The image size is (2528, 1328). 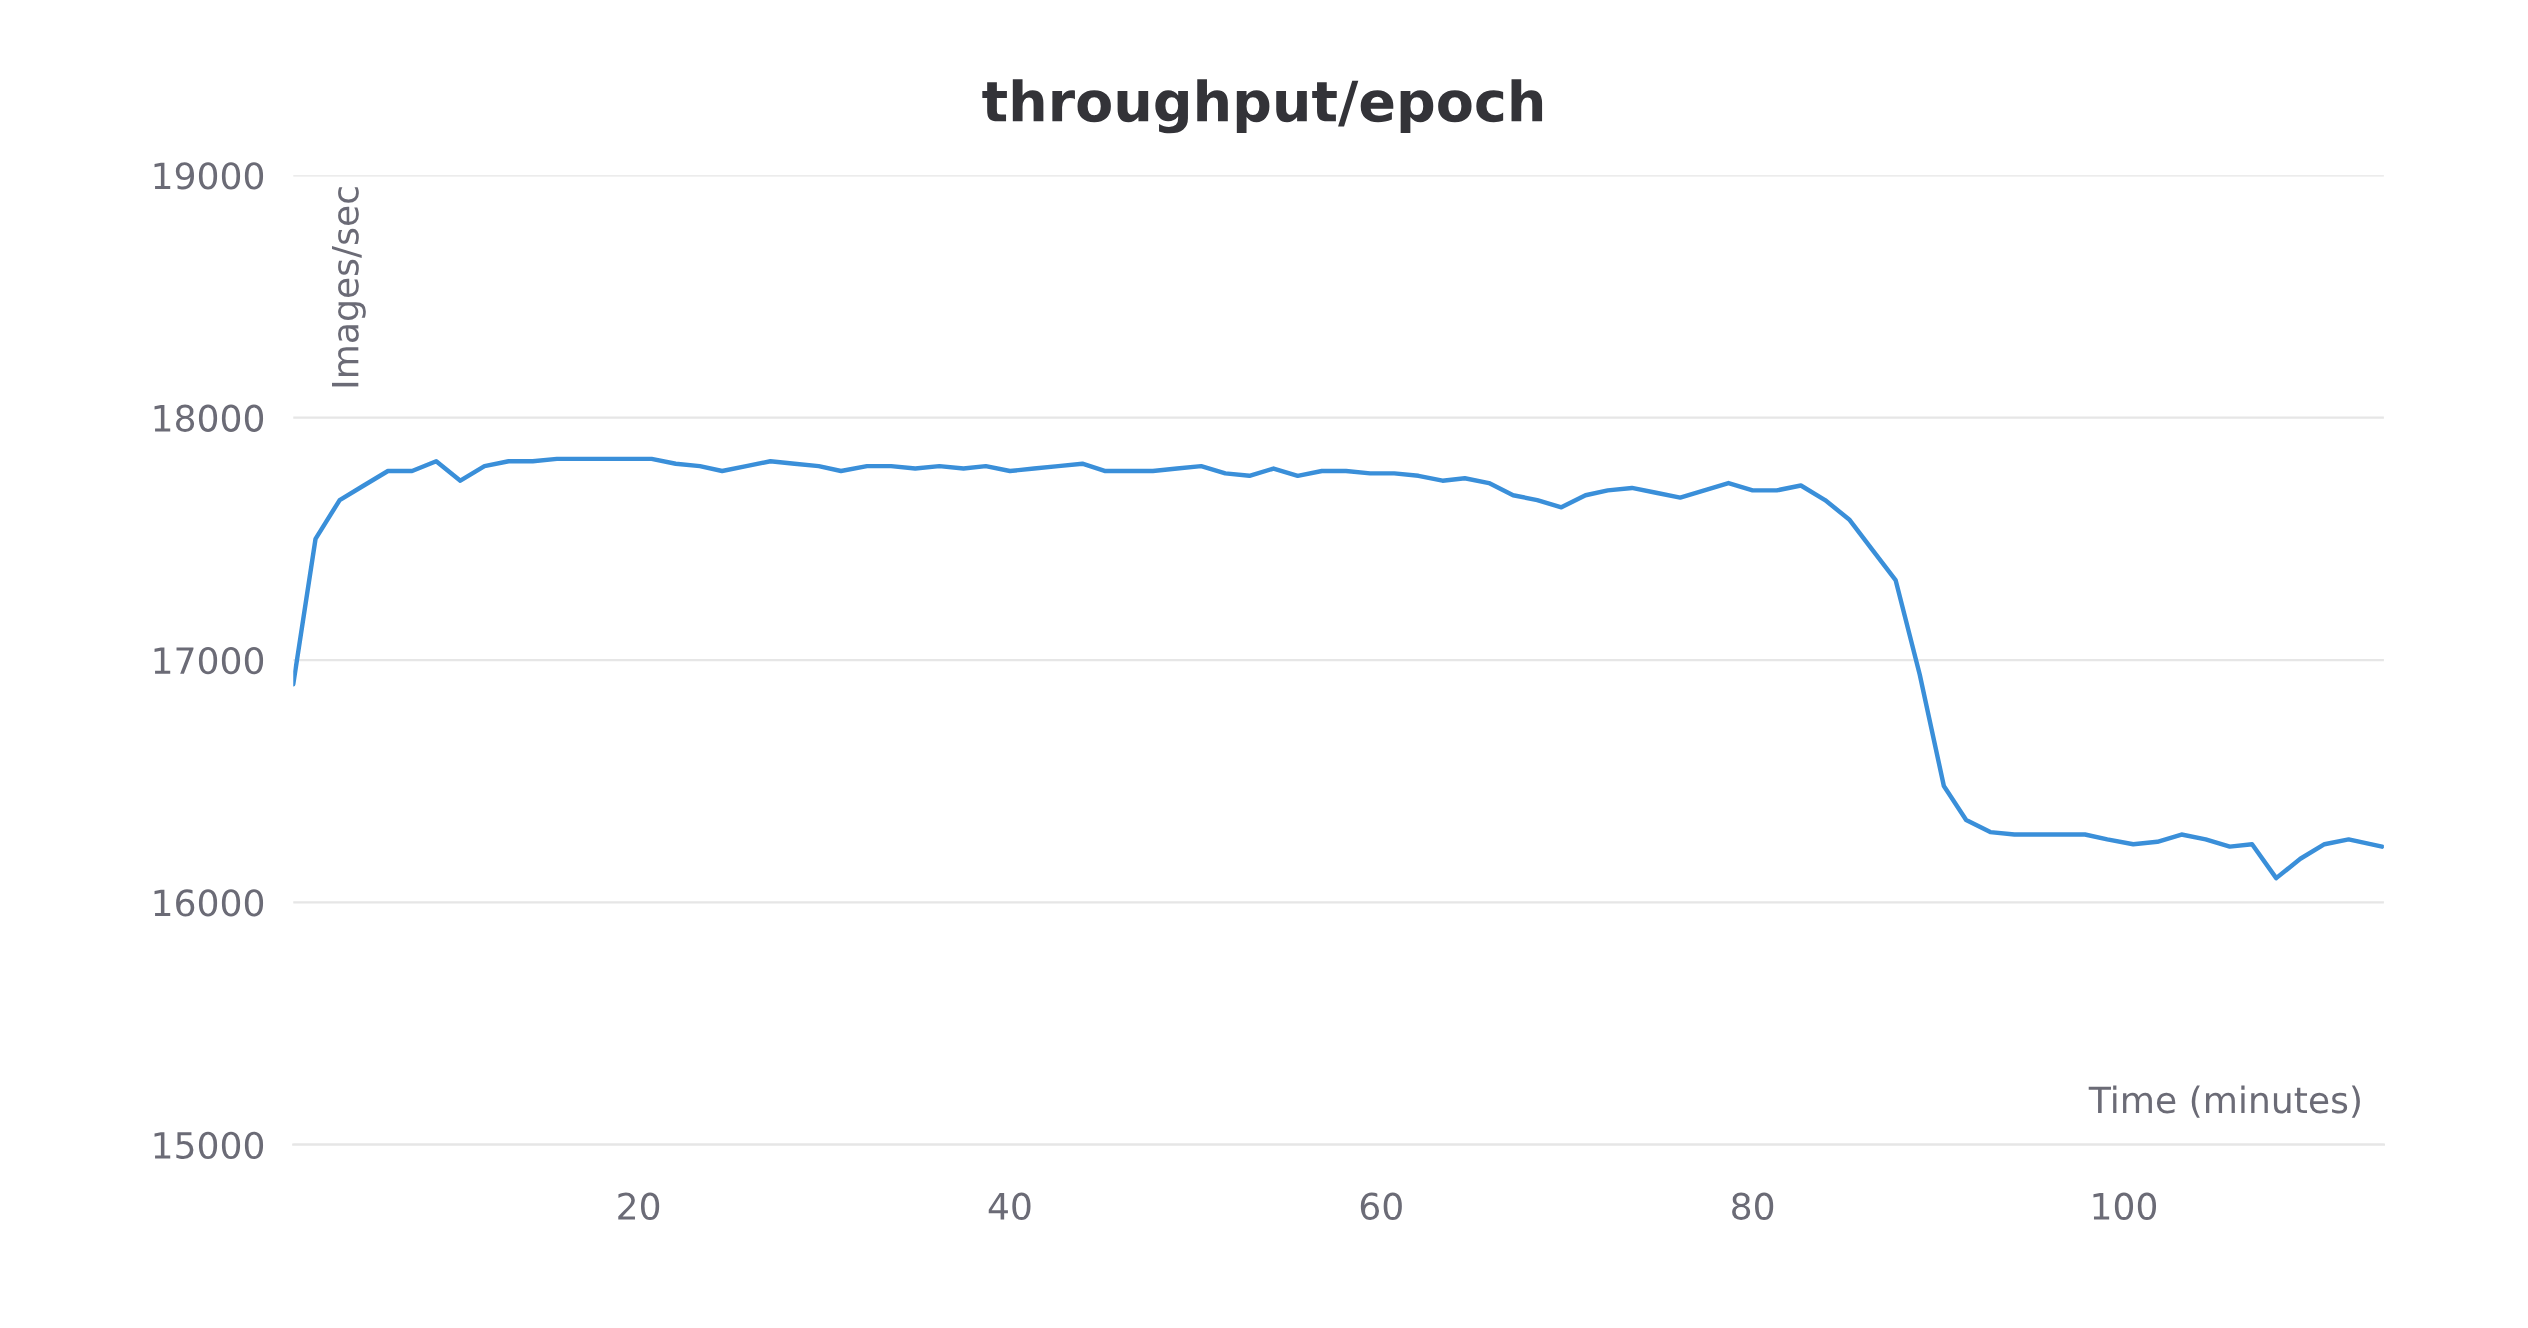 What do you see at coordinates (2224, 1101) in the screenshot?
I see `x-axis-title: Time (minutes)` at bounding box center [2224, 1101].